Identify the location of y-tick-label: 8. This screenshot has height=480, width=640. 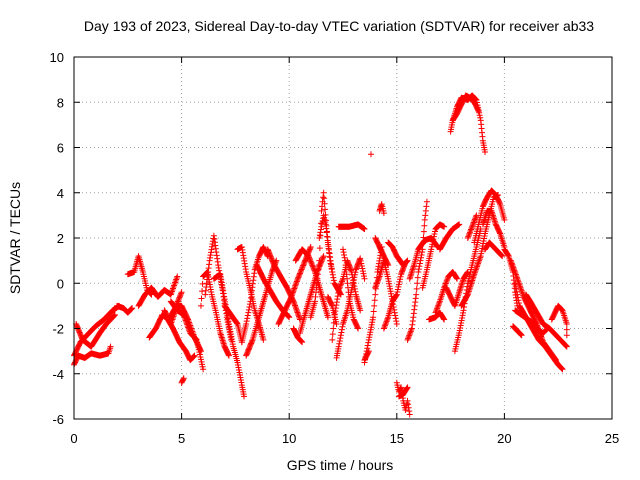
(60, 102).